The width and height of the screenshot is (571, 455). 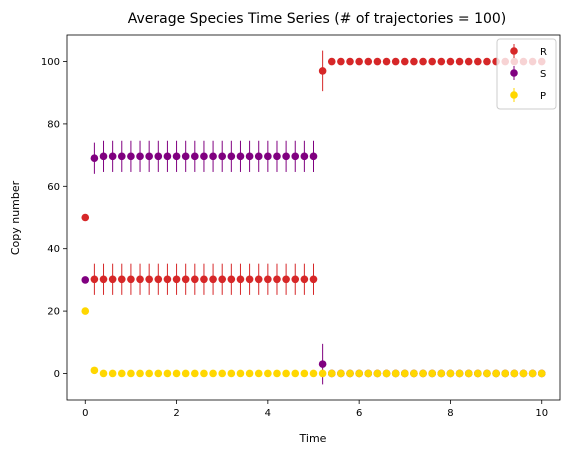 What do you see at coordinates (53, 187) in the screenshot?
I see `y-tick-label: 60` at bounding box center [53, 187].